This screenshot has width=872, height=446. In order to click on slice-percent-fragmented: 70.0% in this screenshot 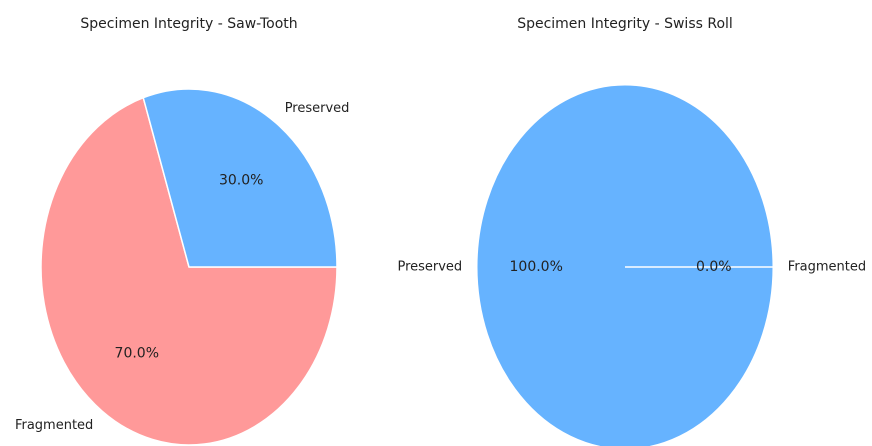, I will do `click(137, 353)`.